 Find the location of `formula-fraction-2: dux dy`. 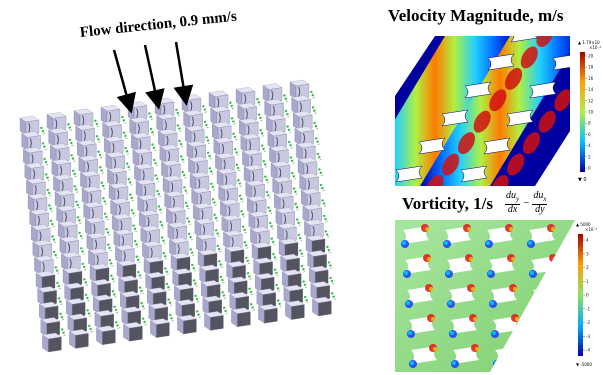

formula-fraction-2: dux dy is located at coordinates (540, 203).